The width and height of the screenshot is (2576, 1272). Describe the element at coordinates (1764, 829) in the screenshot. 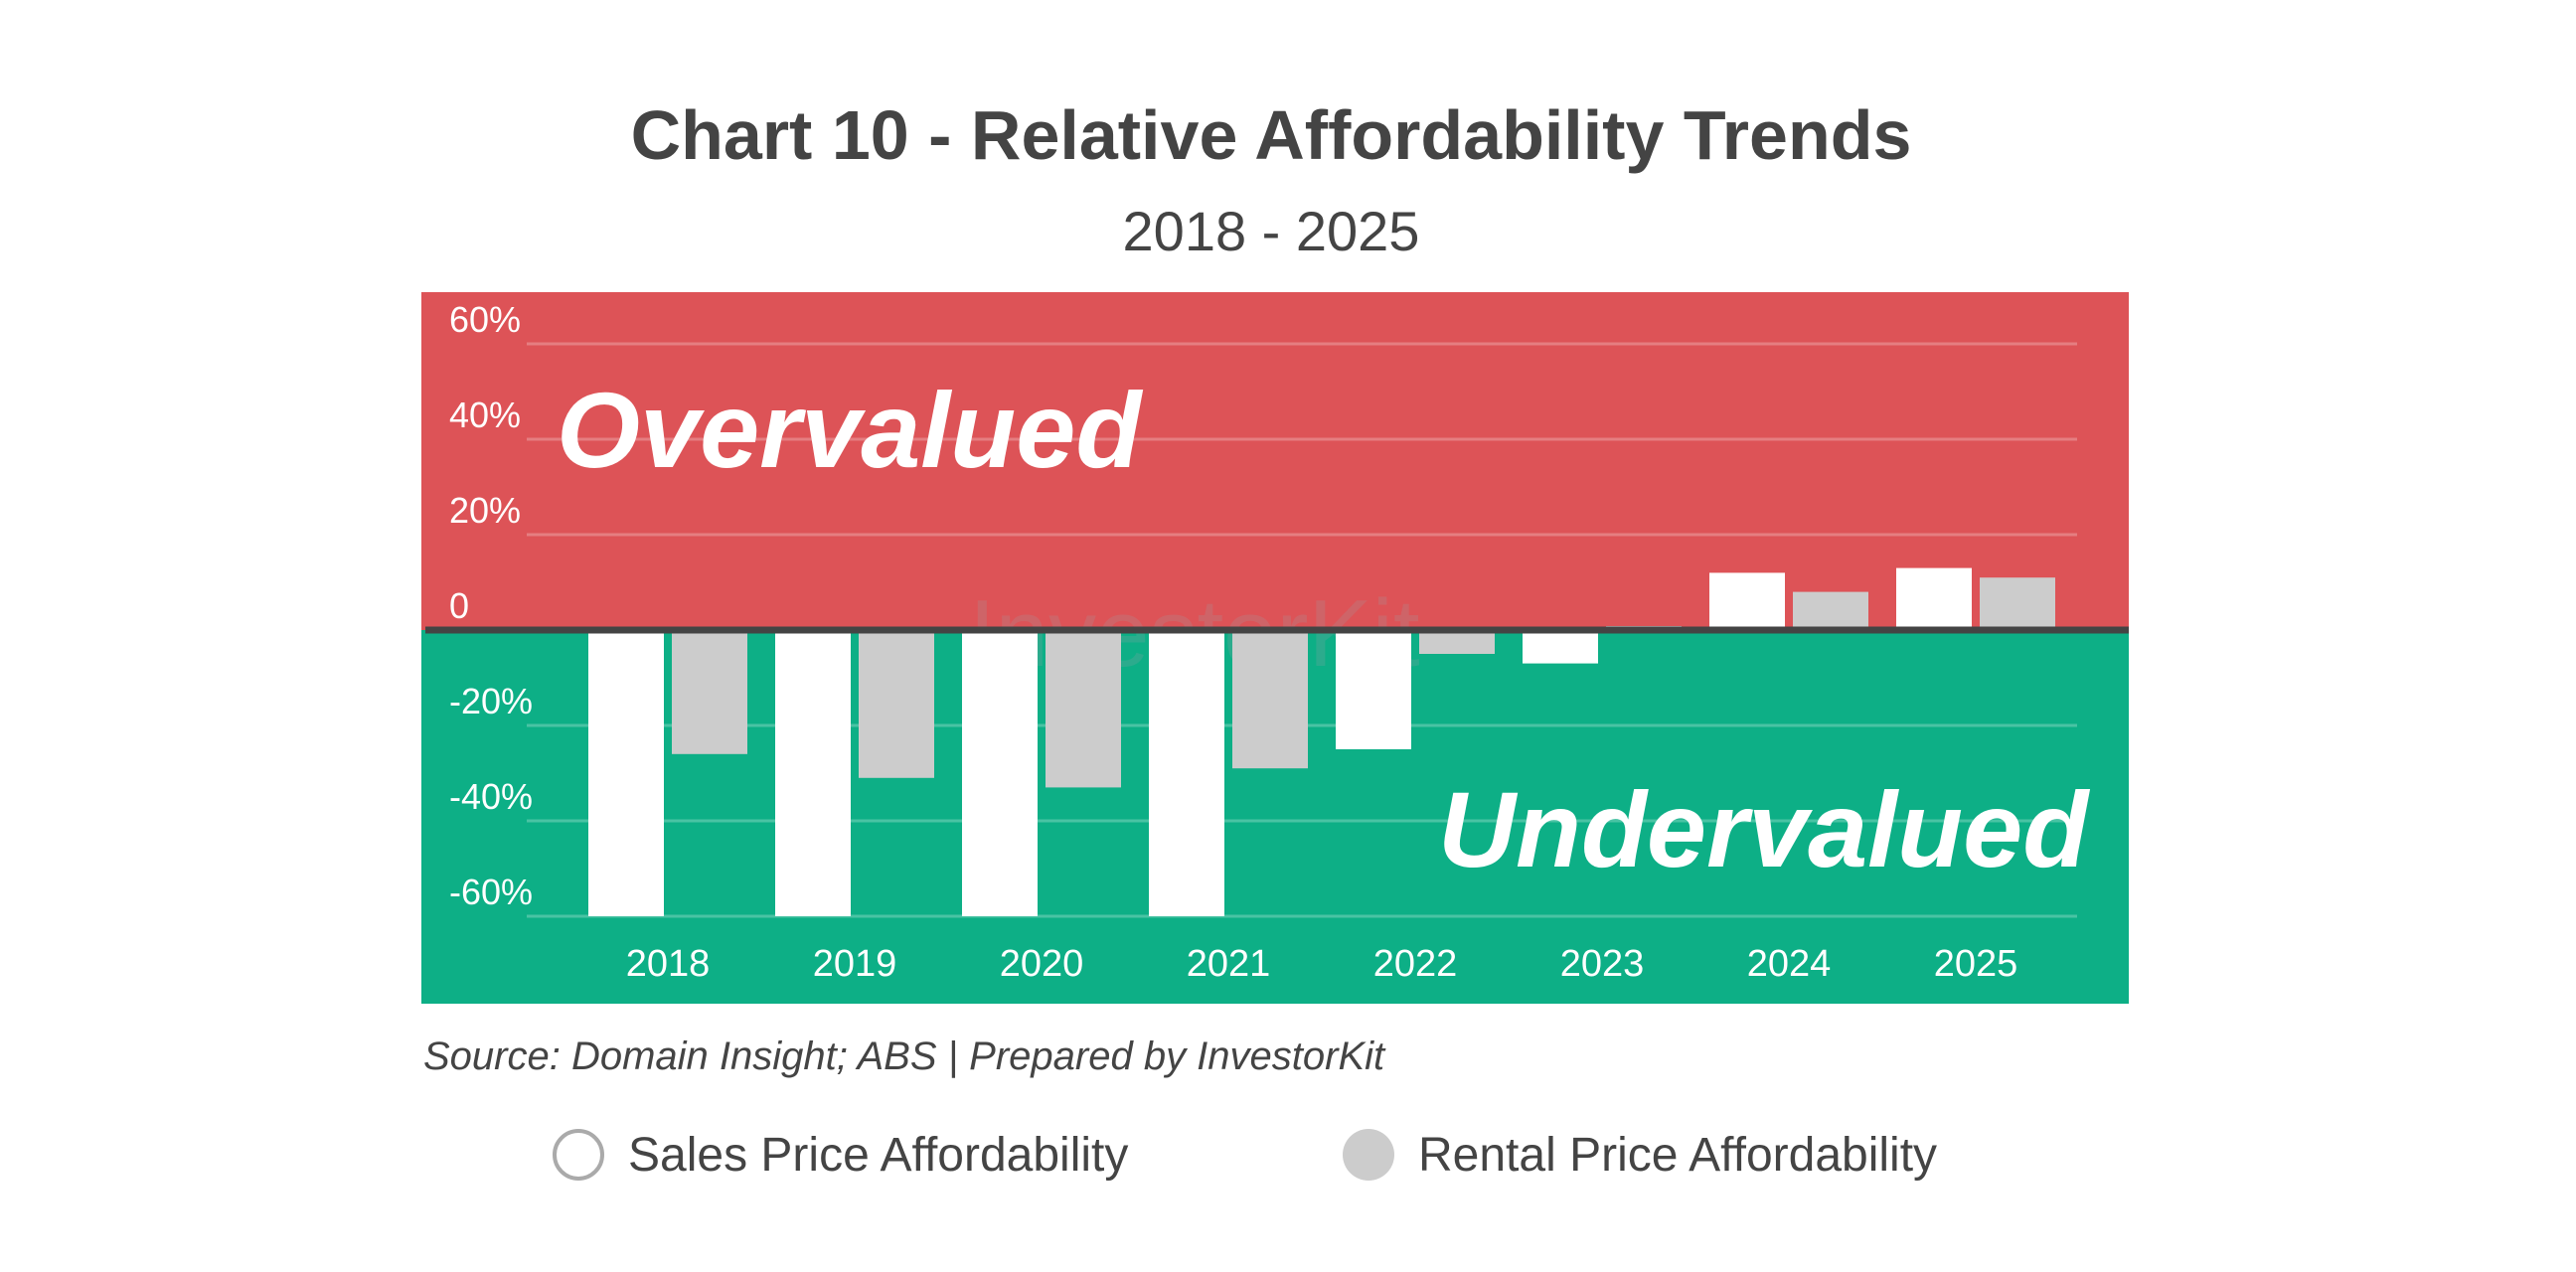

I see `undervalued-label: Undervalued` at that location.